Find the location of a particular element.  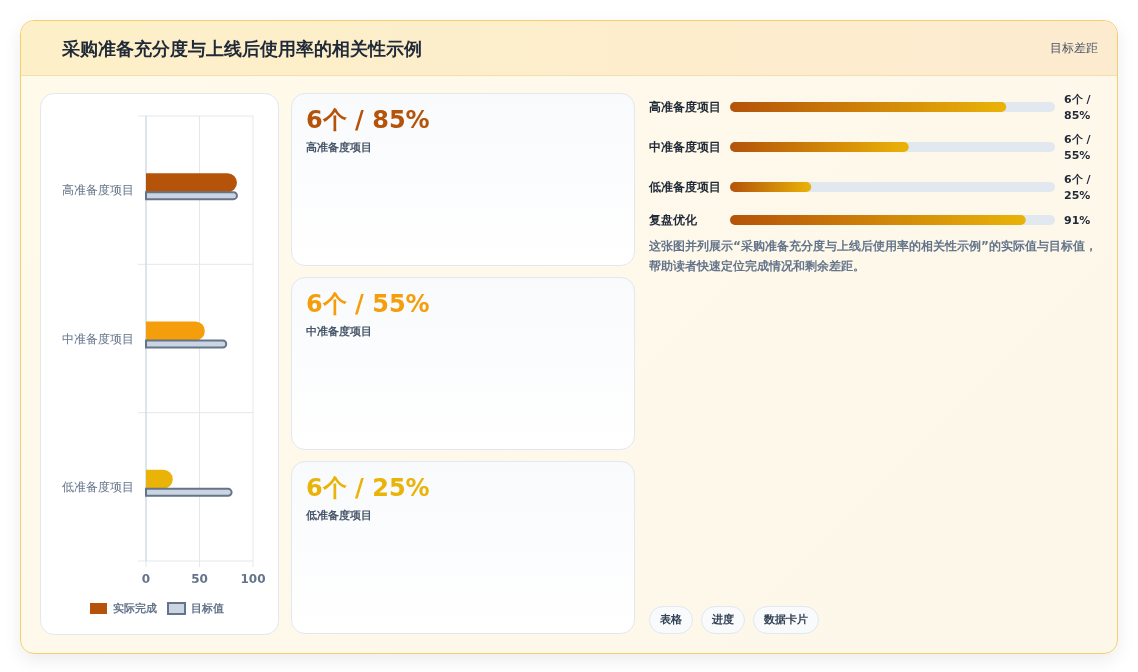

data-label: 6个 / 85% is located at coordinates (1078, 108).